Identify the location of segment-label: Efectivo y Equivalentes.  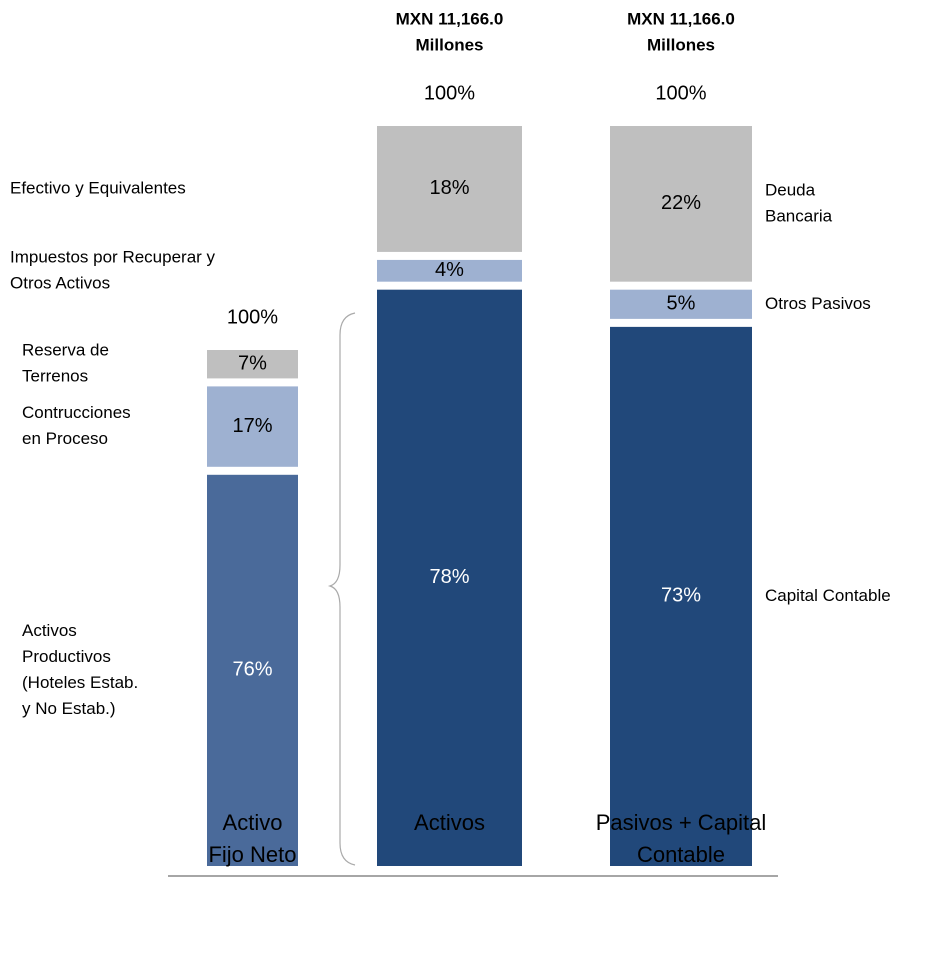
(98, 187).